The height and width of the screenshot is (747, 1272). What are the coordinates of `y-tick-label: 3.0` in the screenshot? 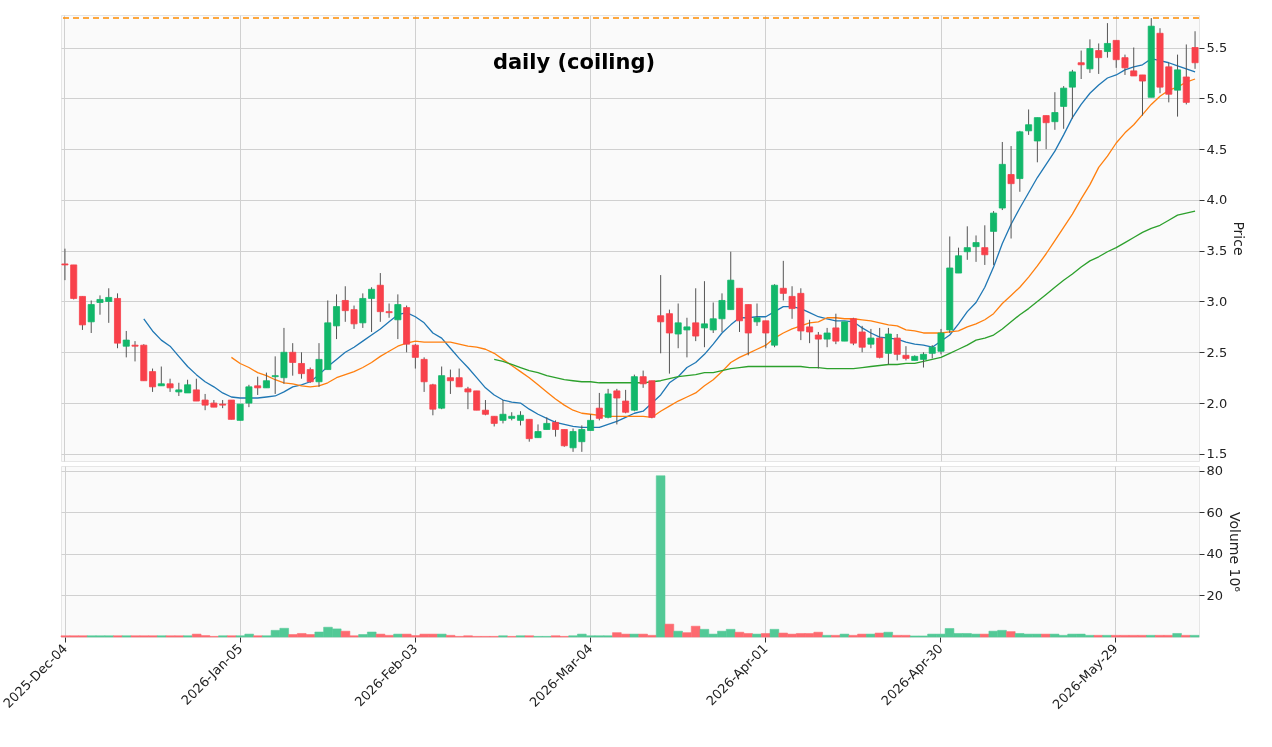 It's located at (1217, 301).